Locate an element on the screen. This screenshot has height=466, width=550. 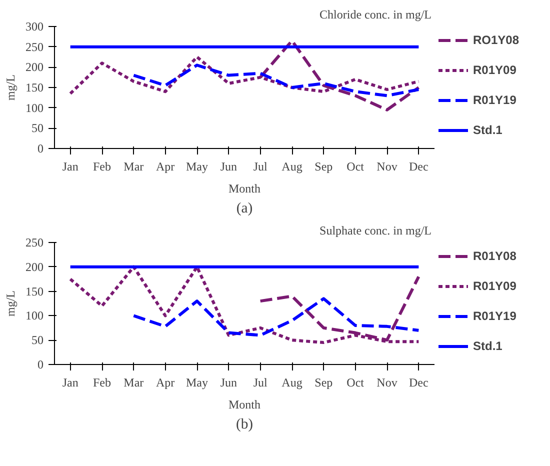
legend-label: RO1Y08 is located at coordinates (496, 40).